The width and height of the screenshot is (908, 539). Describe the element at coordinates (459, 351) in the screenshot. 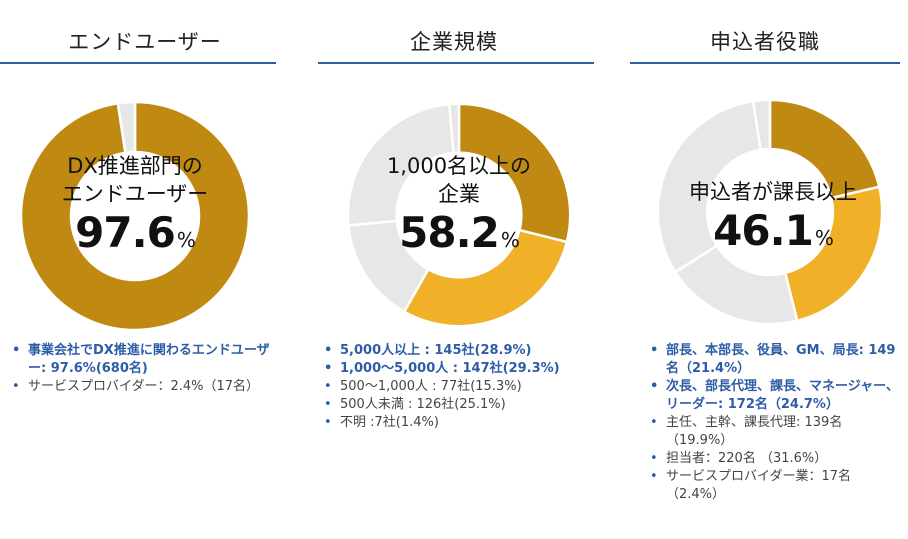

I see `legend-item-0: 5,000人以上 : 145社(28.9%)` at that location.